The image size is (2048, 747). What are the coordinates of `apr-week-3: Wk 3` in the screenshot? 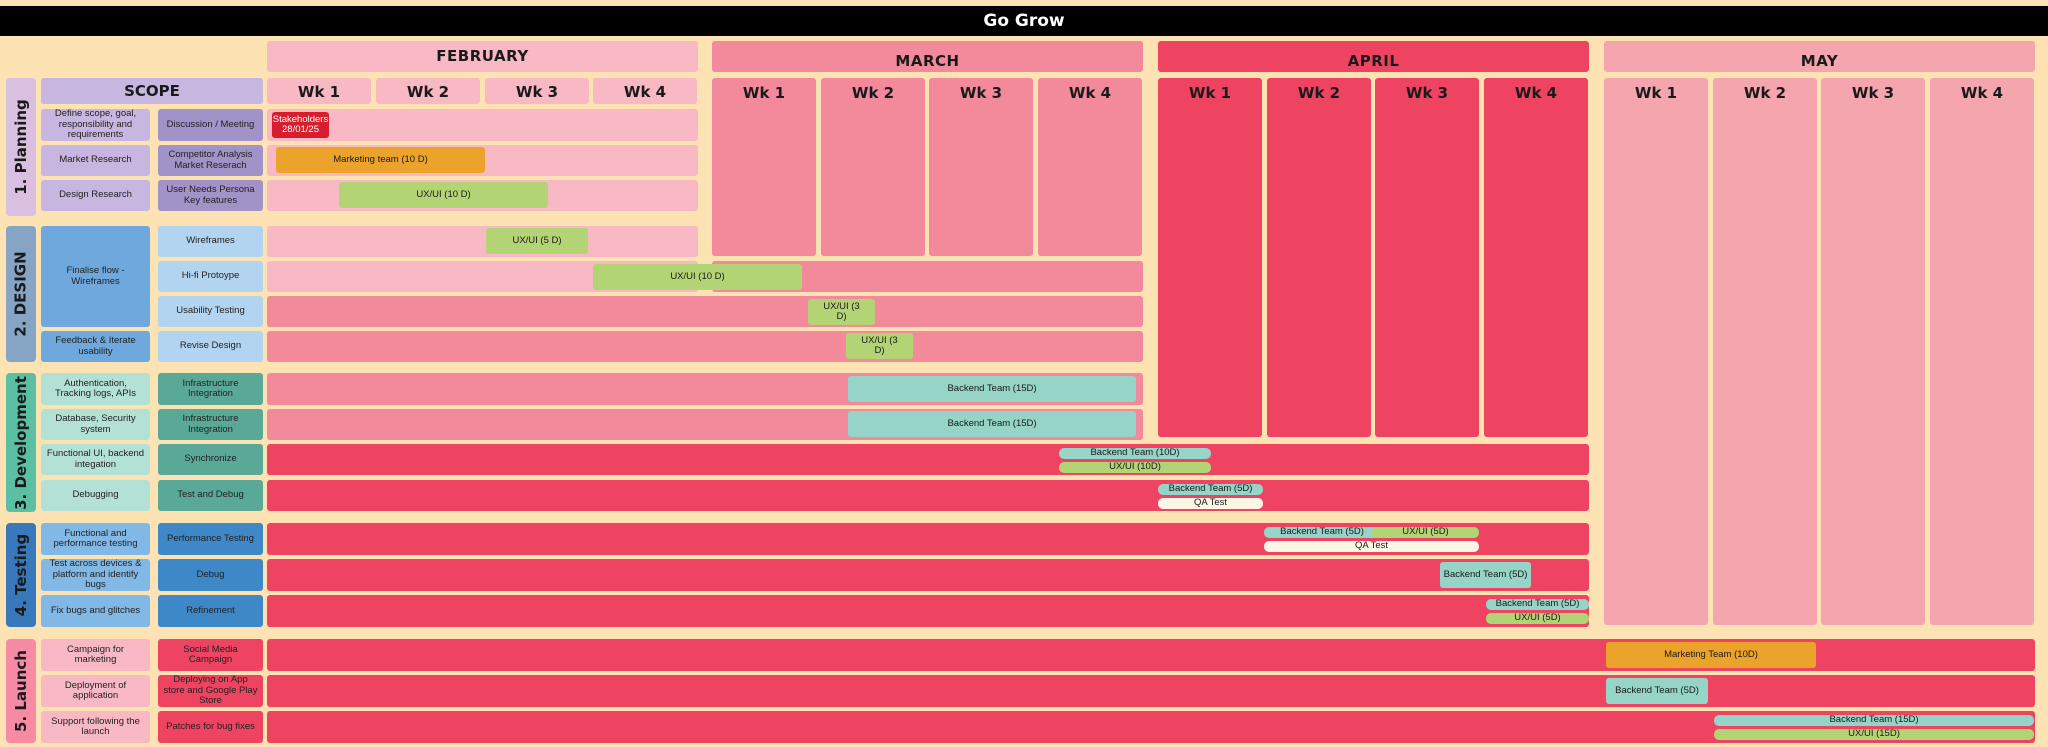 It's located at (1427, 257).